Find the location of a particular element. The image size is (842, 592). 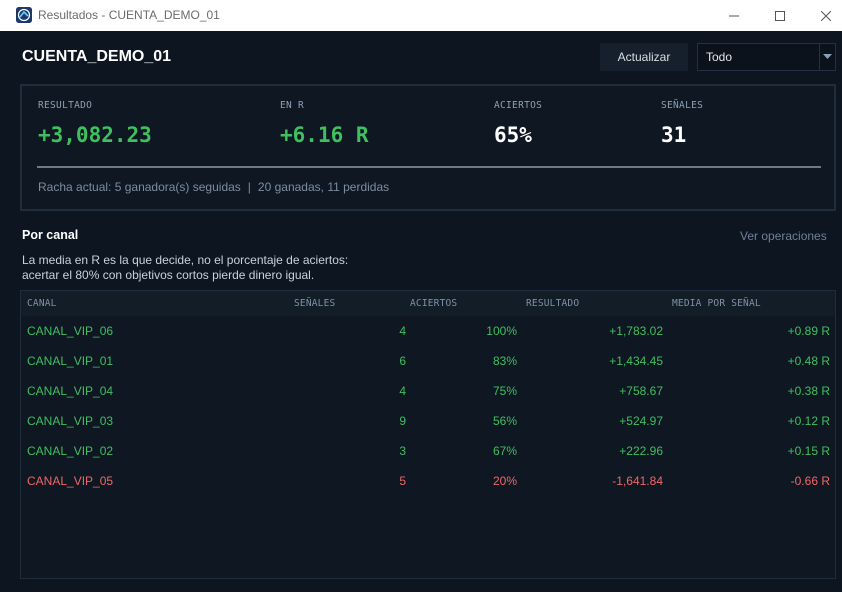

column-header-media: MEDIA POR SEÑAL is located at coordinates (716, 303).